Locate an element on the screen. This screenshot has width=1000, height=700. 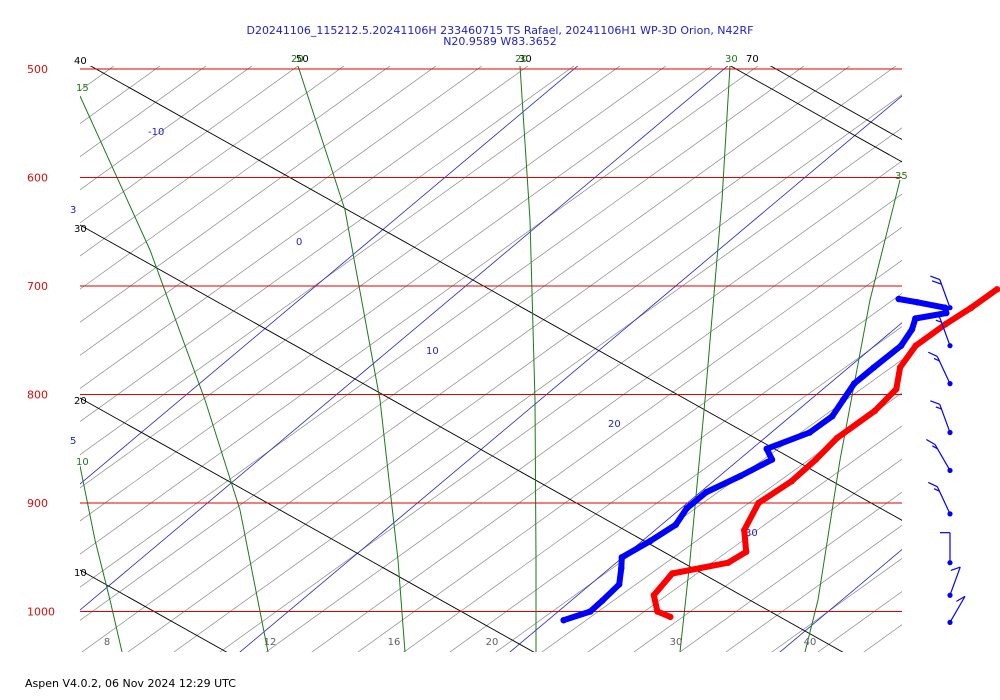
temperature-tick-label: 8 is located at coordinates (107, 642).